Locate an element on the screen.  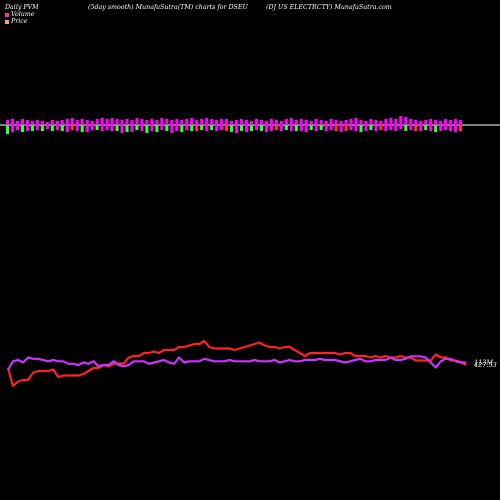
legend-volume-swatch is located at coordinates (7, 14).